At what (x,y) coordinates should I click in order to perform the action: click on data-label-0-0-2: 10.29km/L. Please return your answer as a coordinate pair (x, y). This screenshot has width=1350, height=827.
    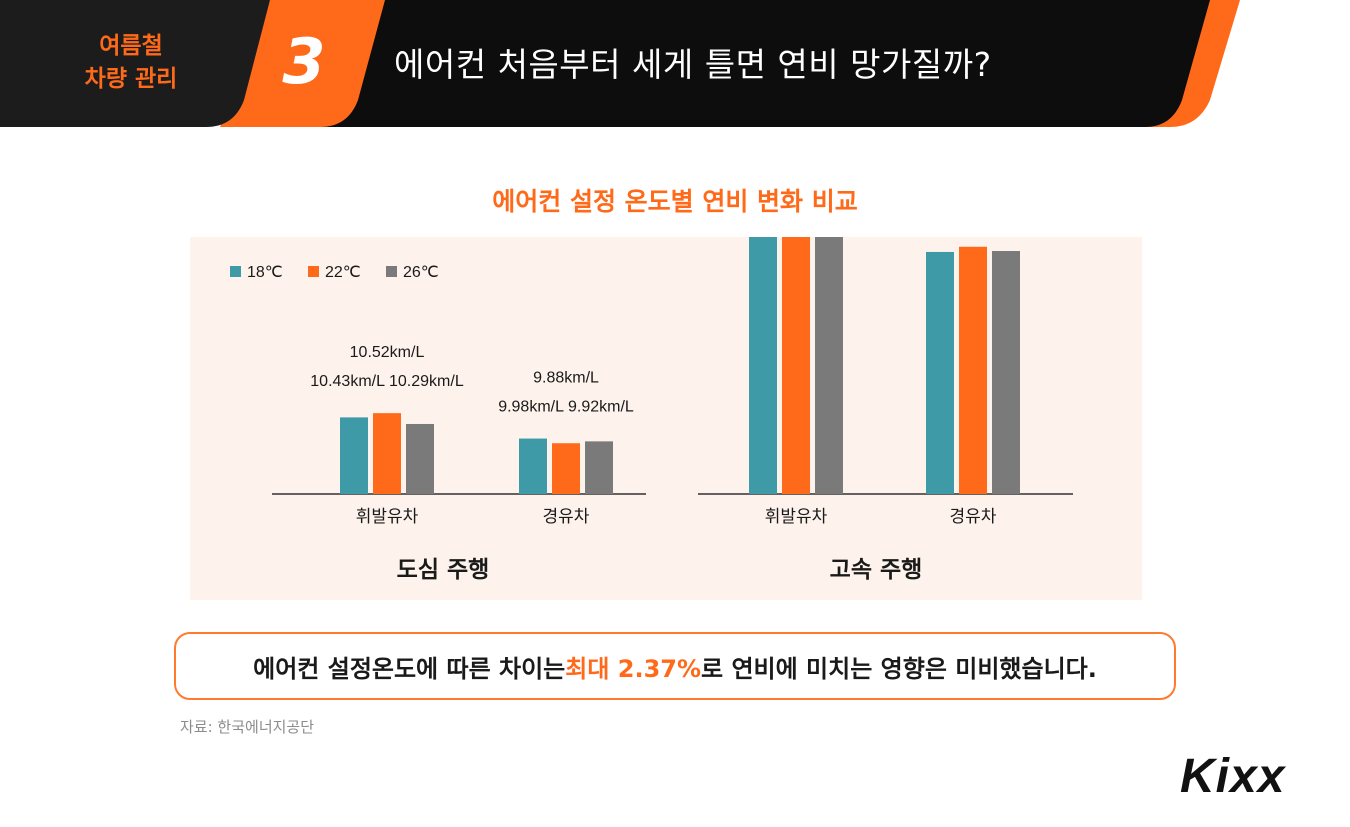
    Looking at the image, I should click on (426, 381).